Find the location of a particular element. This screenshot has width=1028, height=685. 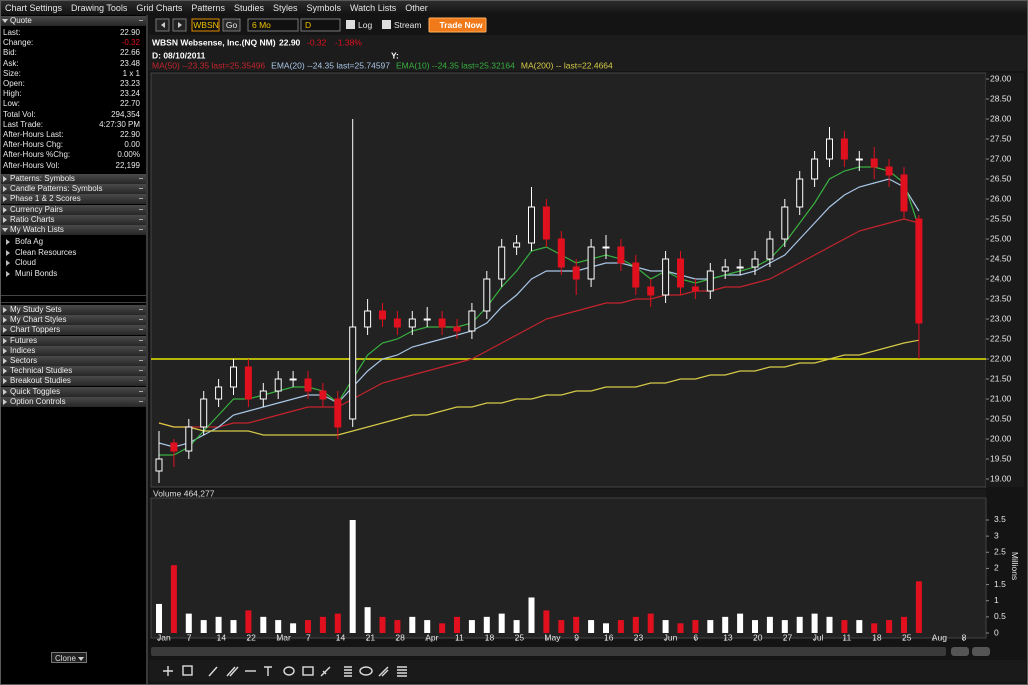

legend-entry: MA(200) -- last=22.4664 is located at coordinates (567, 65).